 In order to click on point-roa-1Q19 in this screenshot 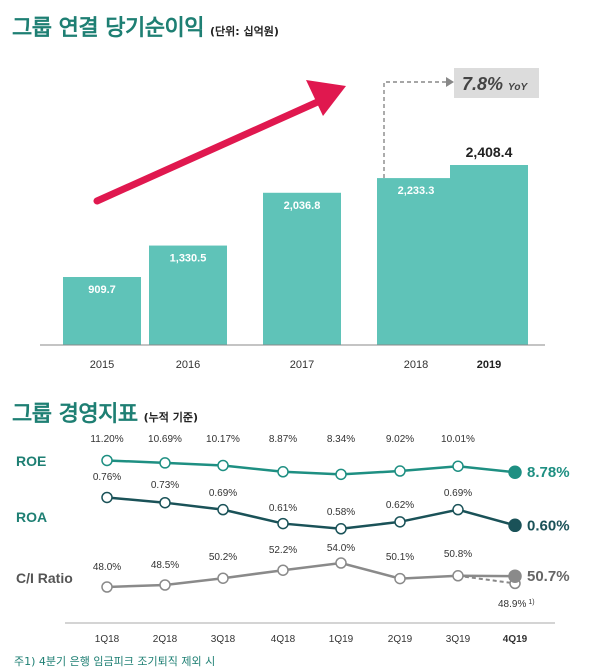, I will do `click(341, 529)`.